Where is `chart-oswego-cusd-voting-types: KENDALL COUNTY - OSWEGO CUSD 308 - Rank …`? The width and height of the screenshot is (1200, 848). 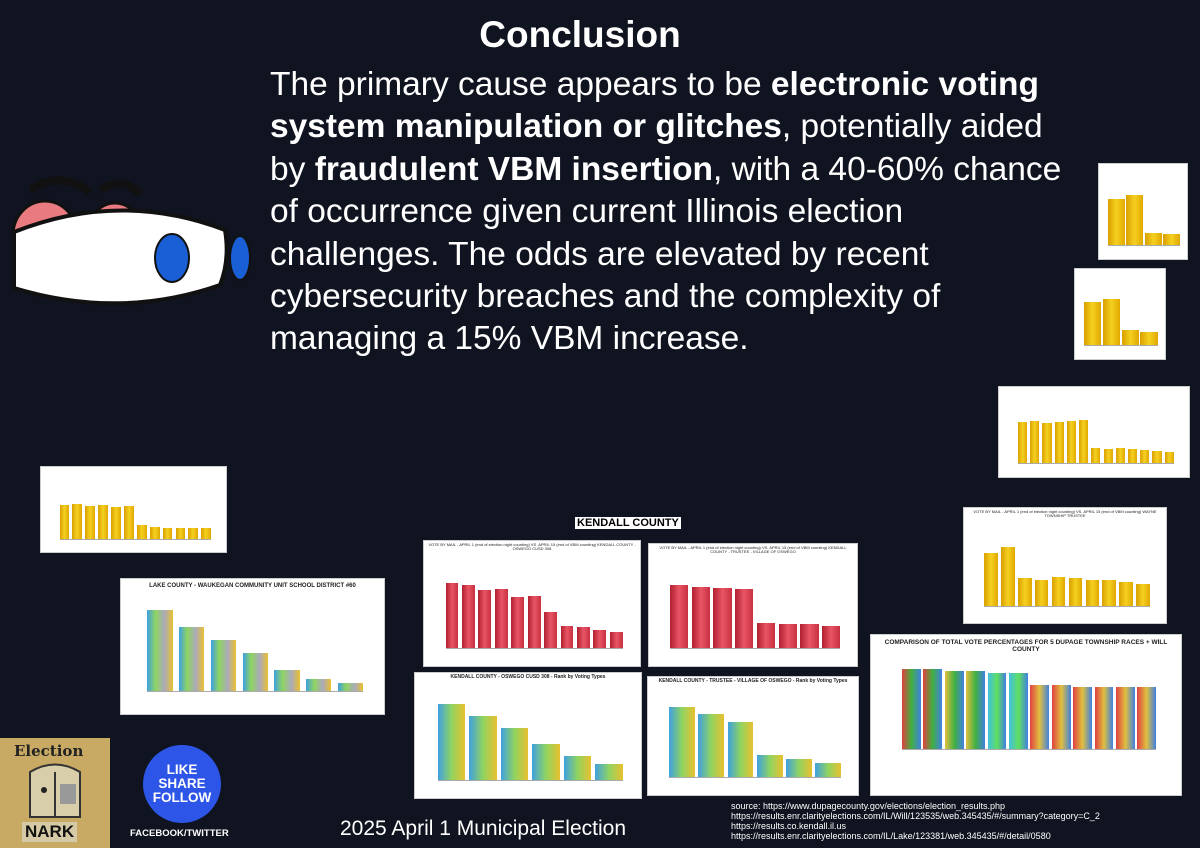
chart-oswego-cusd-voting-types: KENDALL COUNTY - OSWEGO CUSD 308 - Rank … is located at coordinates (528, 735).